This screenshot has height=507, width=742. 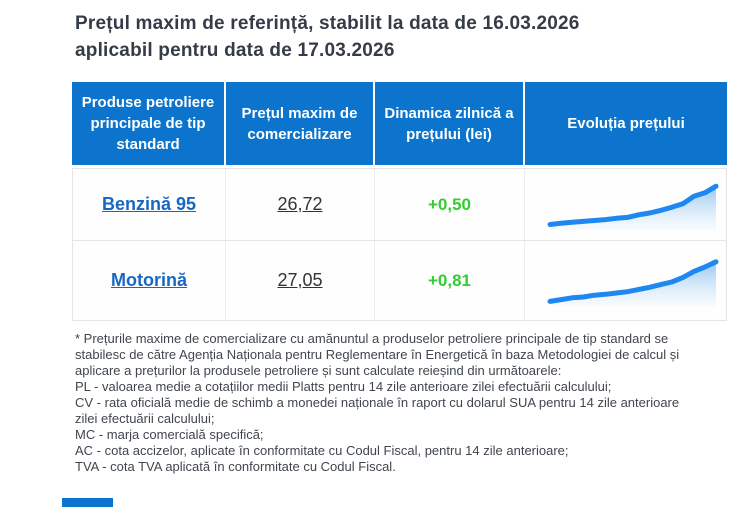 I want to click on next-table-header-partial, so click(x=87, y=502).